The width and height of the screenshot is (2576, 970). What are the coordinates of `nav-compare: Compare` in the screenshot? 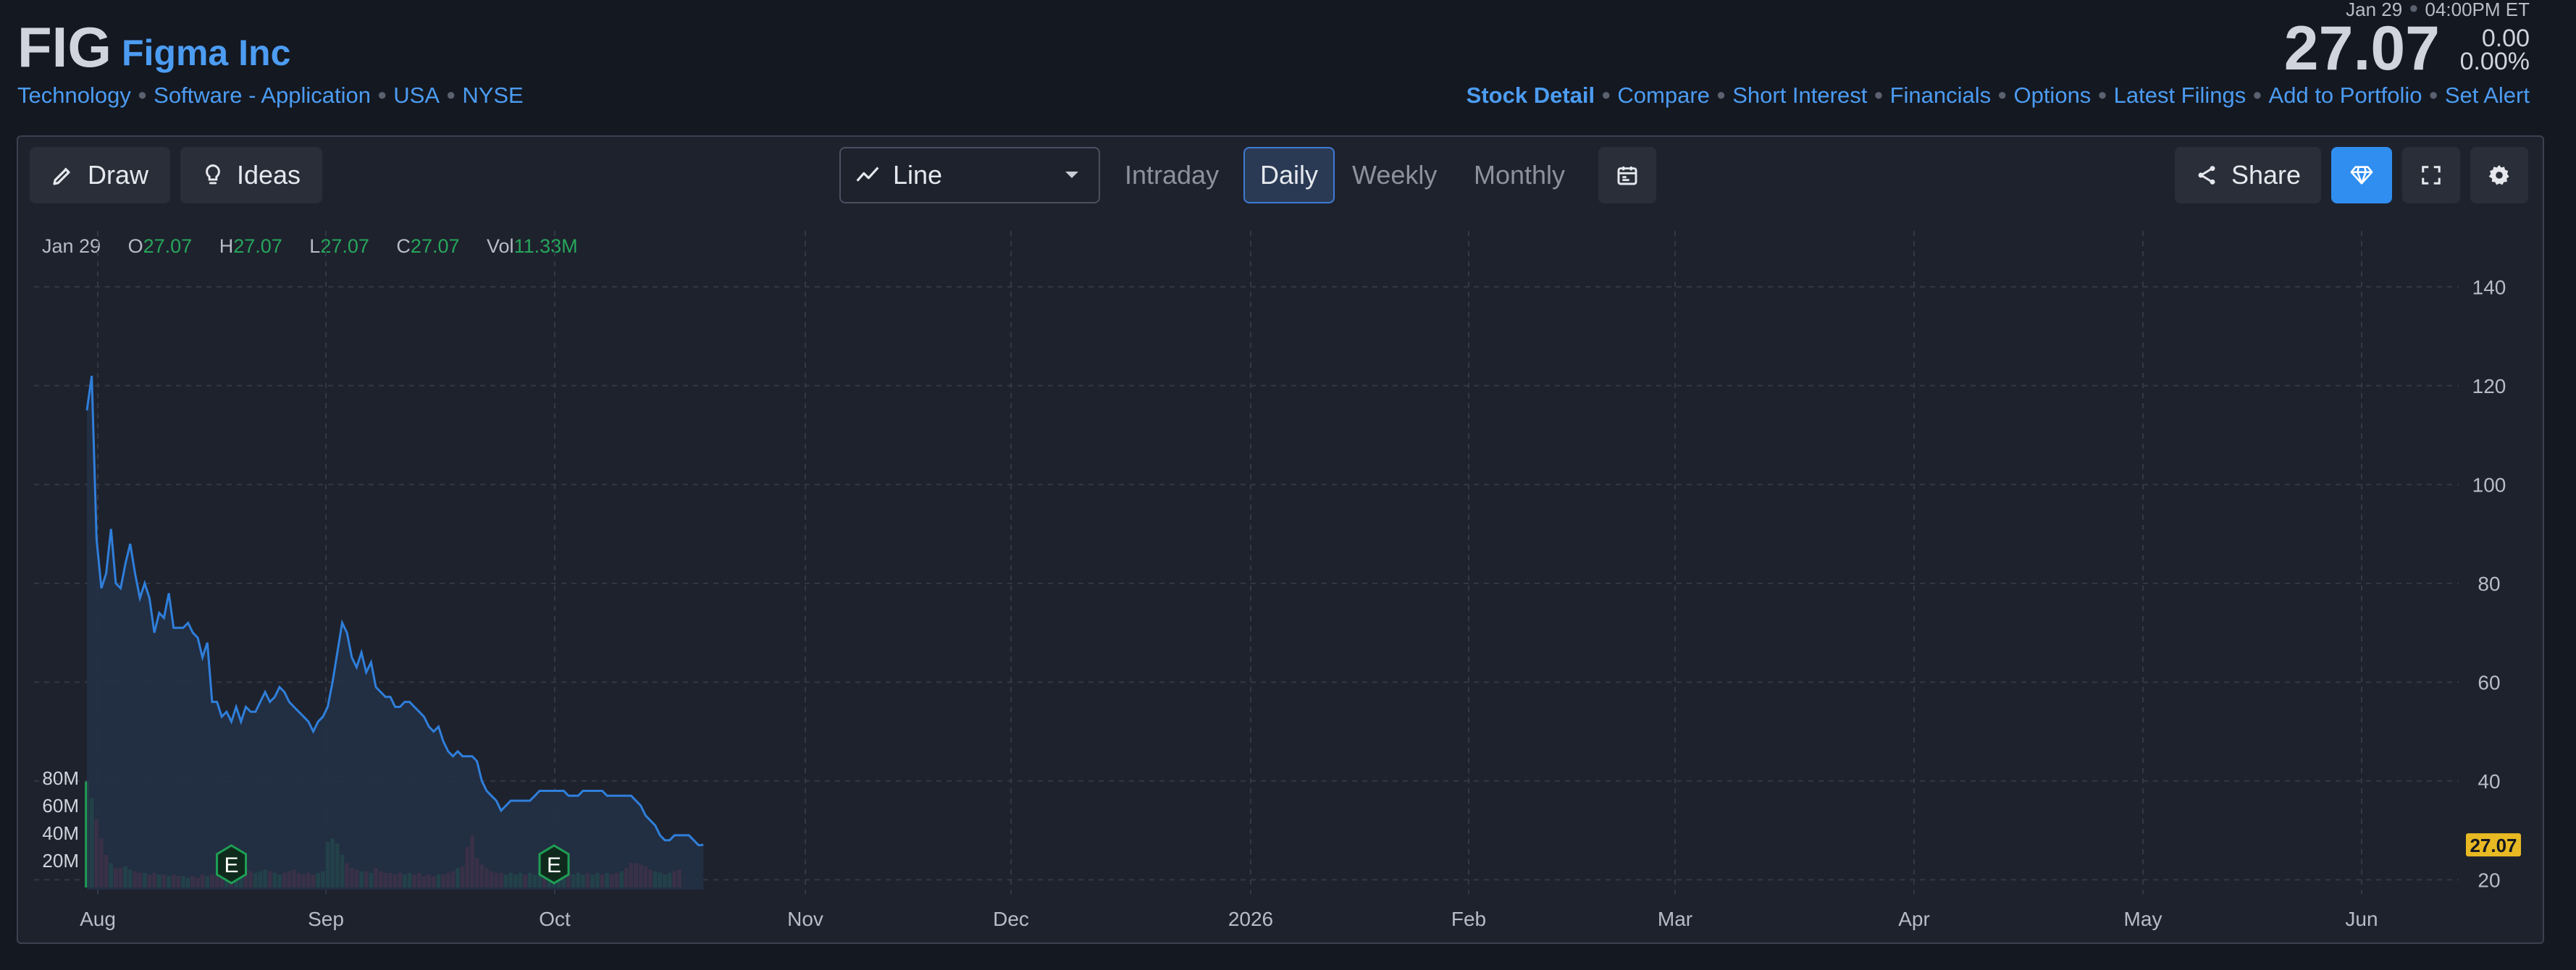 It's located at (1663, 95).